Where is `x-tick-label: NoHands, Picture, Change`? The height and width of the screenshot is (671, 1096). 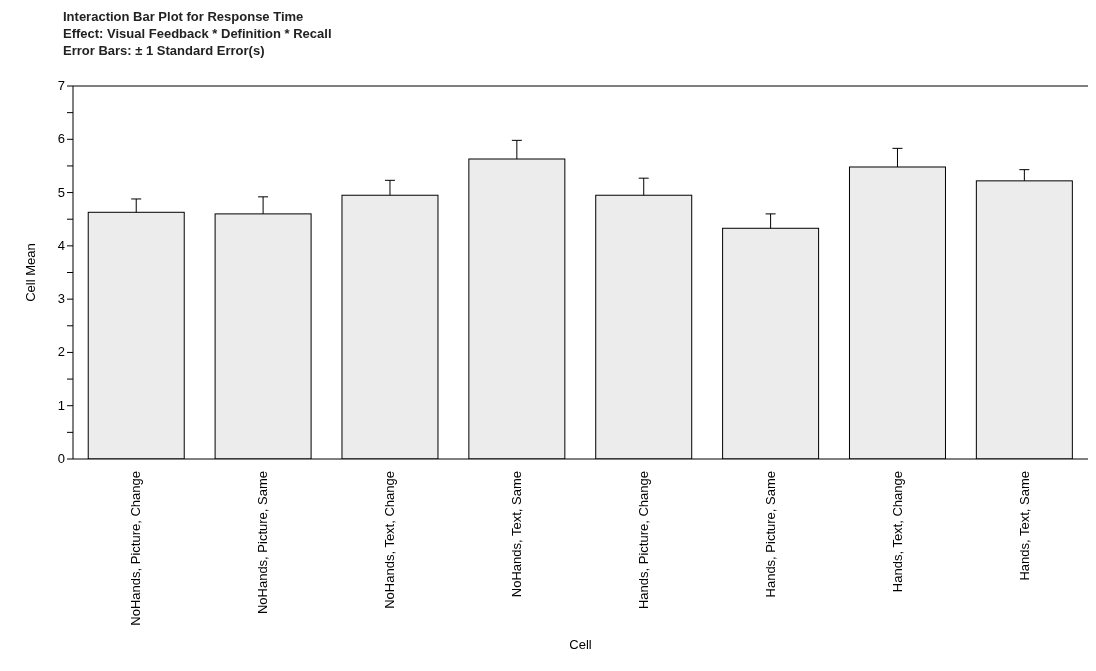
x-tick-label: NoHands, Picture, Change is located at coordinates (136, 548).